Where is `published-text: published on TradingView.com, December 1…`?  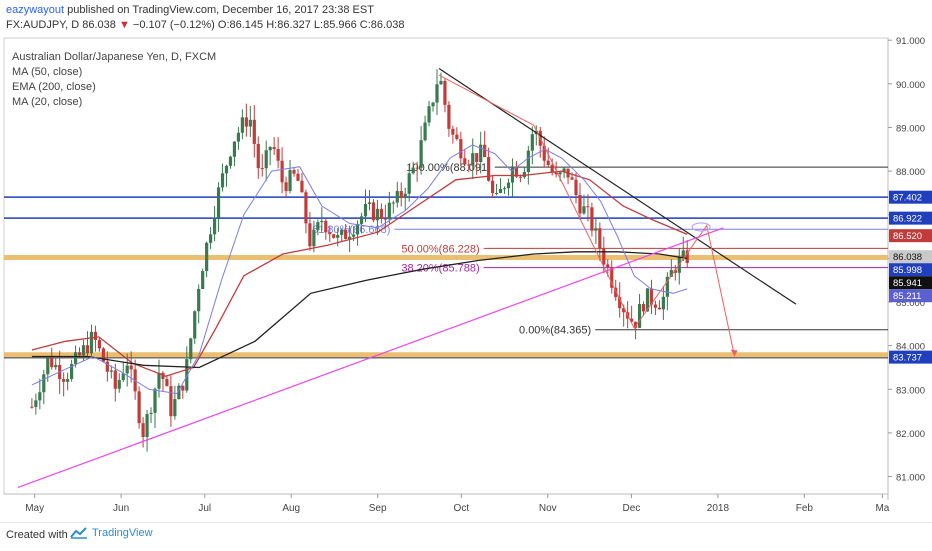 published-text: published on TradingView.com, December 1… is located at coordinates (220, 10).